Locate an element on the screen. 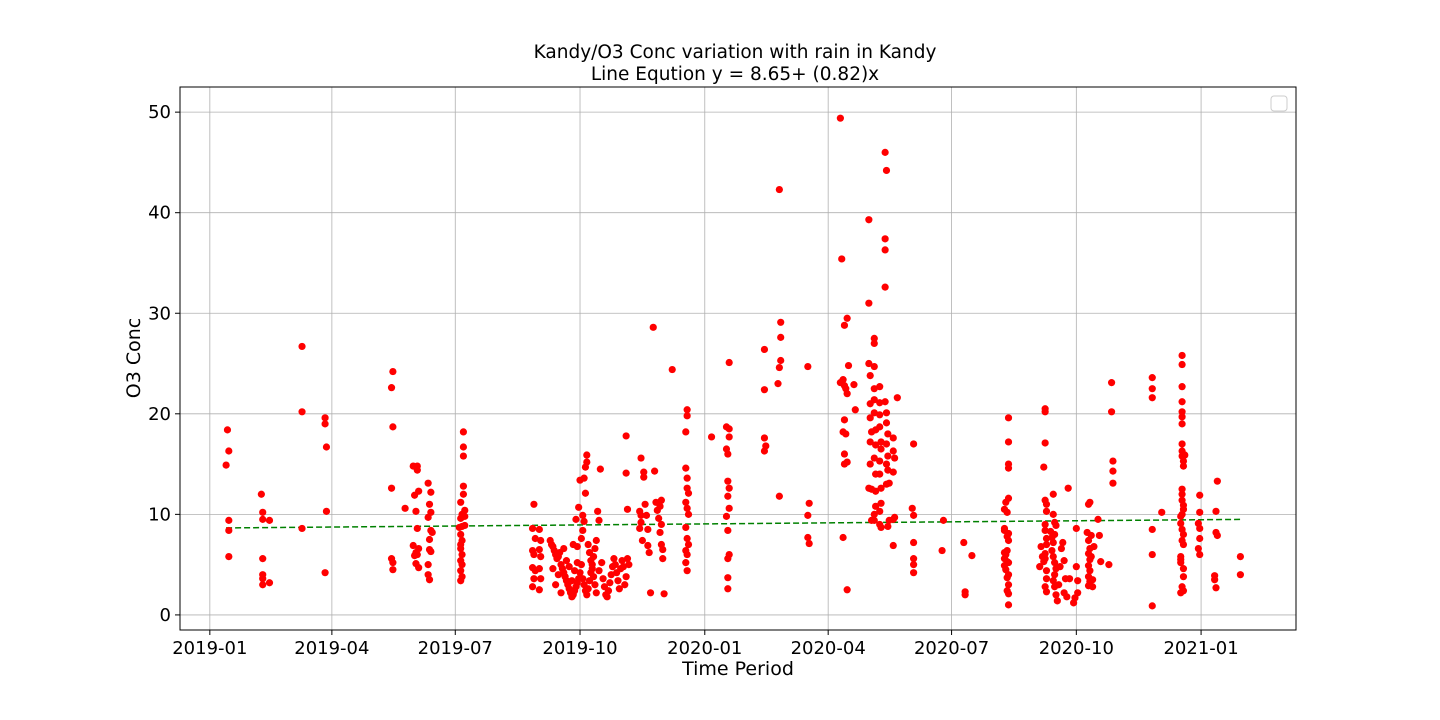  x-tick-label: 2020-01 is located at coordinates (704, 648).